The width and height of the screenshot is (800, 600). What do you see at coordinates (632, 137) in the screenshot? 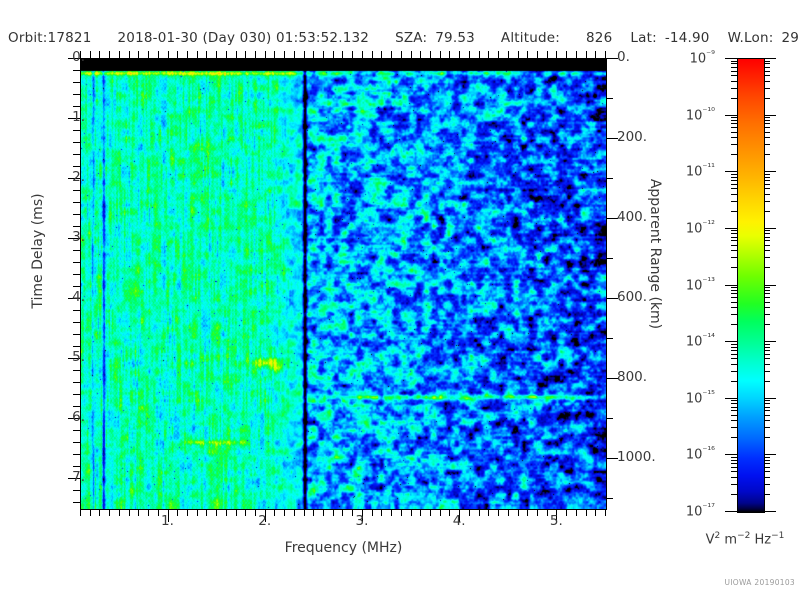
I see `y-tick-label-range-200: 200.` at bounding box center [632, 137].